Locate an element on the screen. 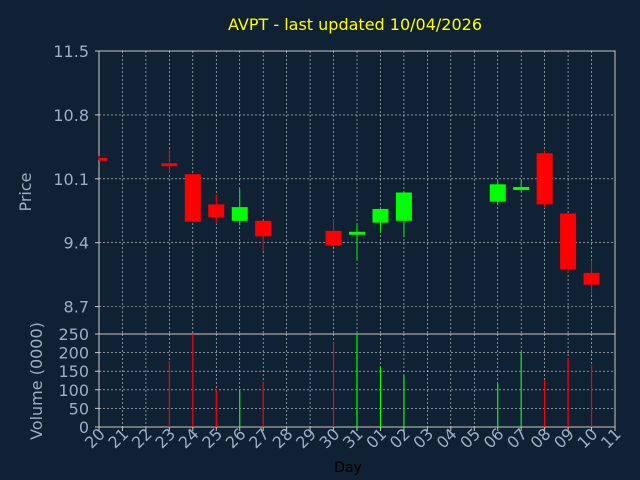 Image resolution: width=640 pixels, height=480 pixels. price-tick-label: 10.8 is located at coordinates (71, 115).